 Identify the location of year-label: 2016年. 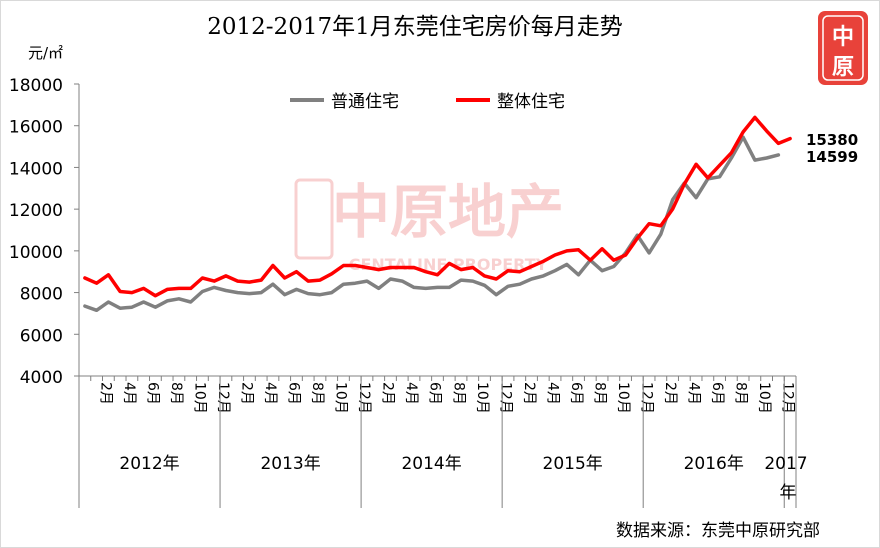
(714, 464).